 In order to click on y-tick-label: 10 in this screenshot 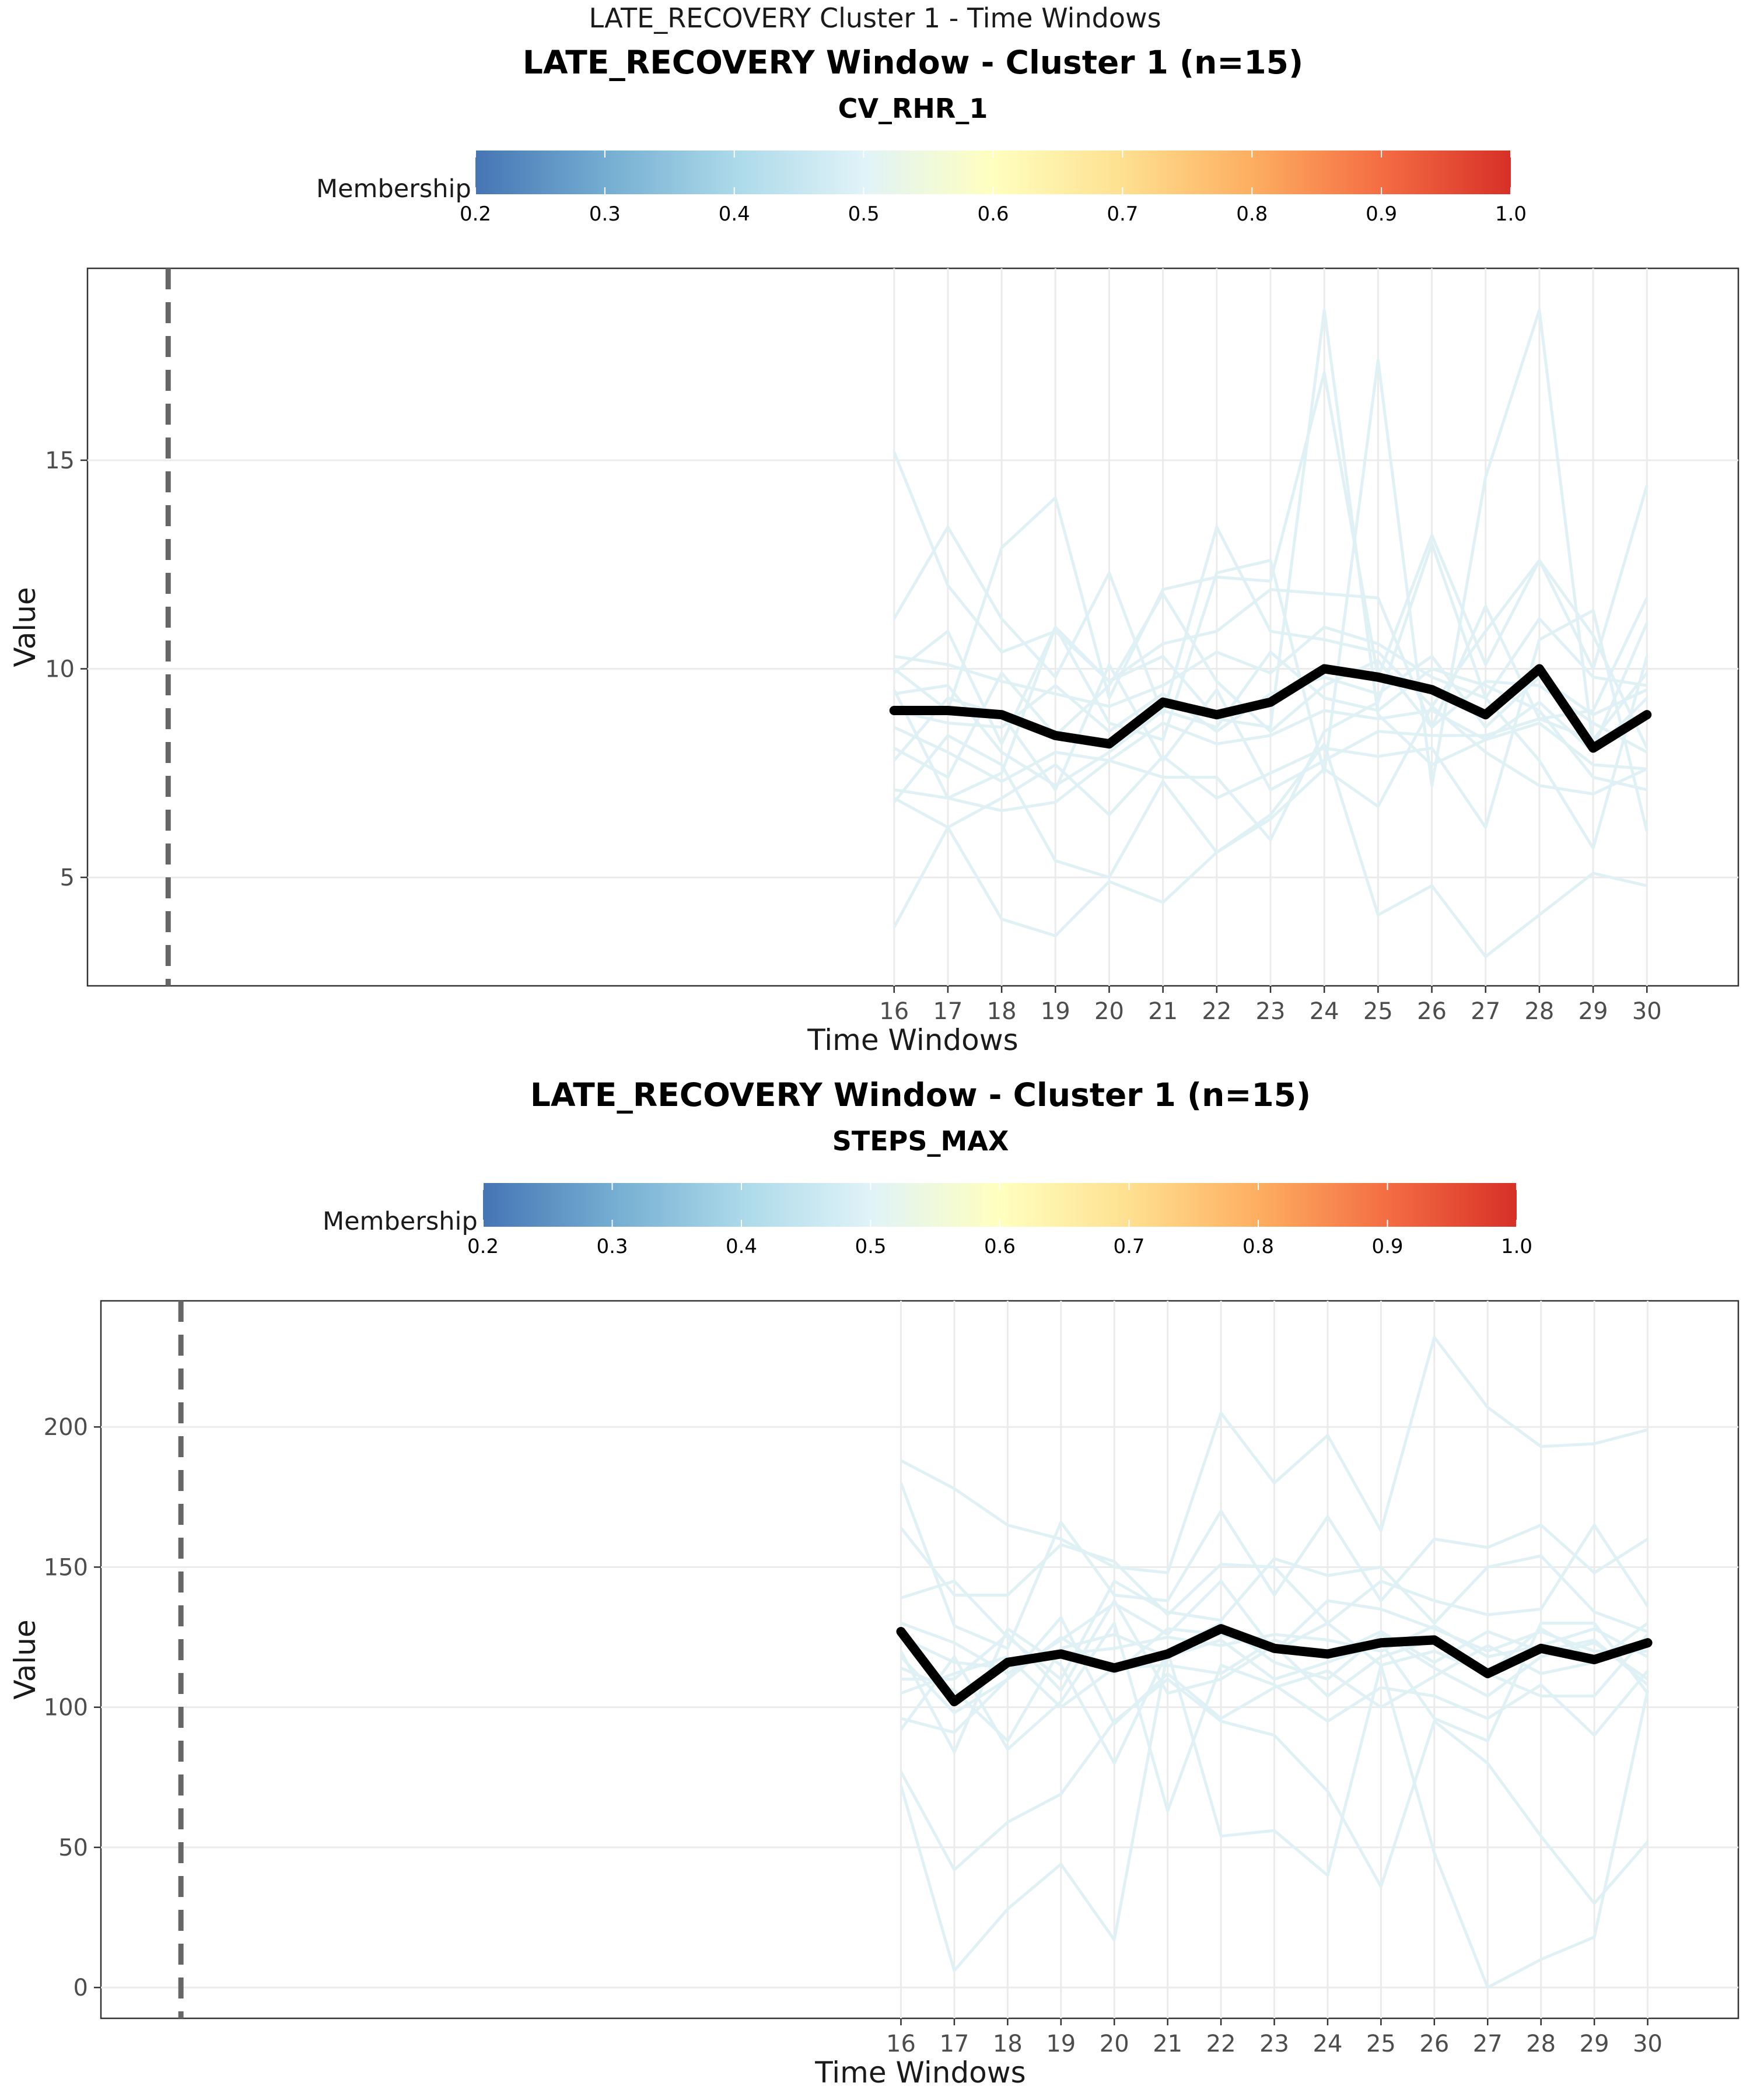, I will do `click(60, 669)`.